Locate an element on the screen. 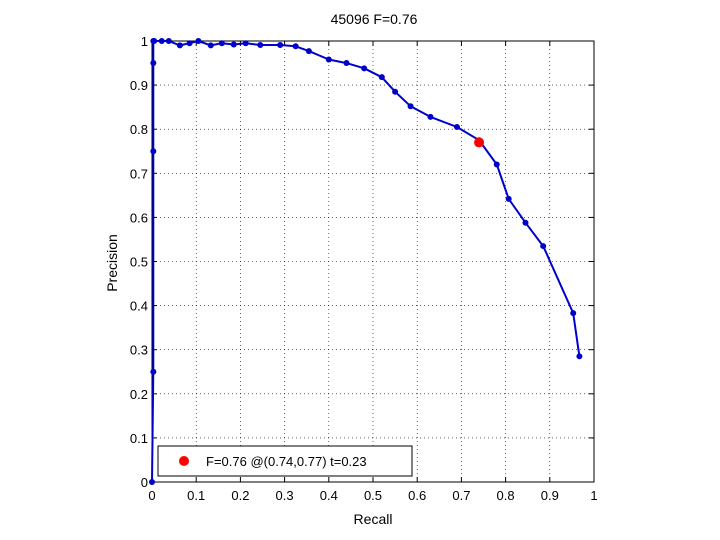 Image resolution: width=720 pixels, height=540 pixels. y-tick-label: 0.7 is located at coordinates (139, 173).